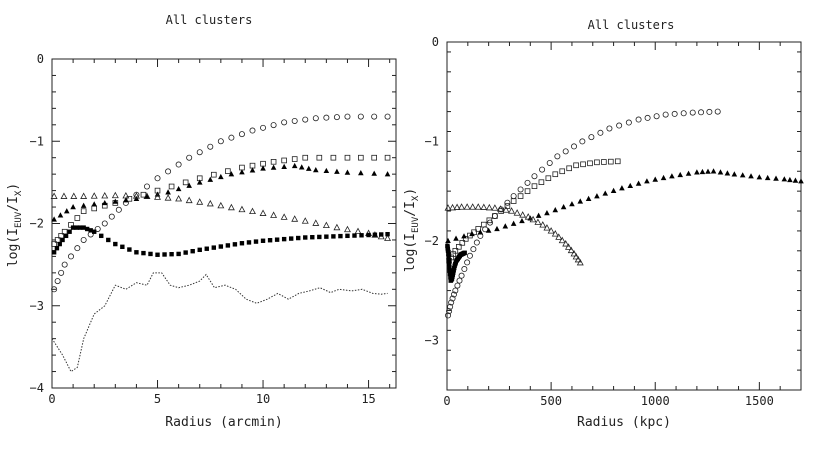 The width and height of the screenshot is (830, 461). Describe the element at coordinates (435, 42) in the screenshot. I see `y-tick-label: 0` at that location.